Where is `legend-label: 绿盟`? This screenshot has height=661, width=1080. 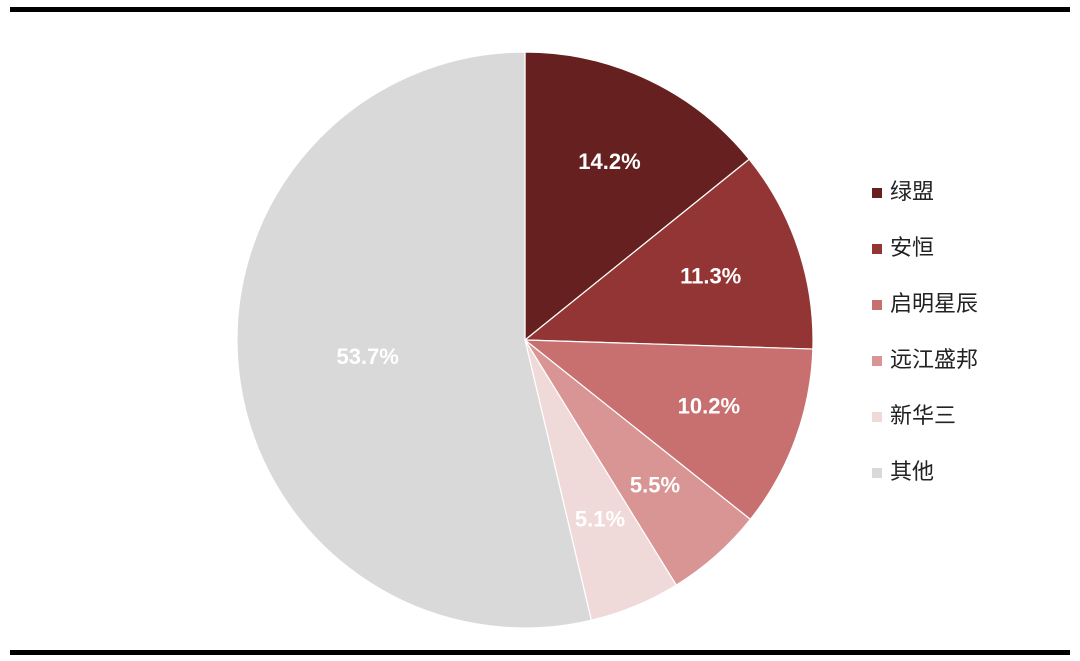 legend-label: 绿盟 is located at coordinates (912, 192).